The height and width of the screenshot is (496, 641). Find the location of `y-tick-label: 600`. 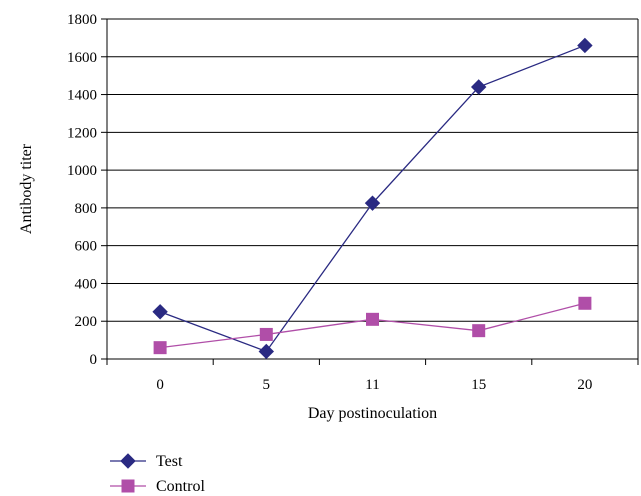

y-tick-label: 600 is located at coordinates (86, 247).